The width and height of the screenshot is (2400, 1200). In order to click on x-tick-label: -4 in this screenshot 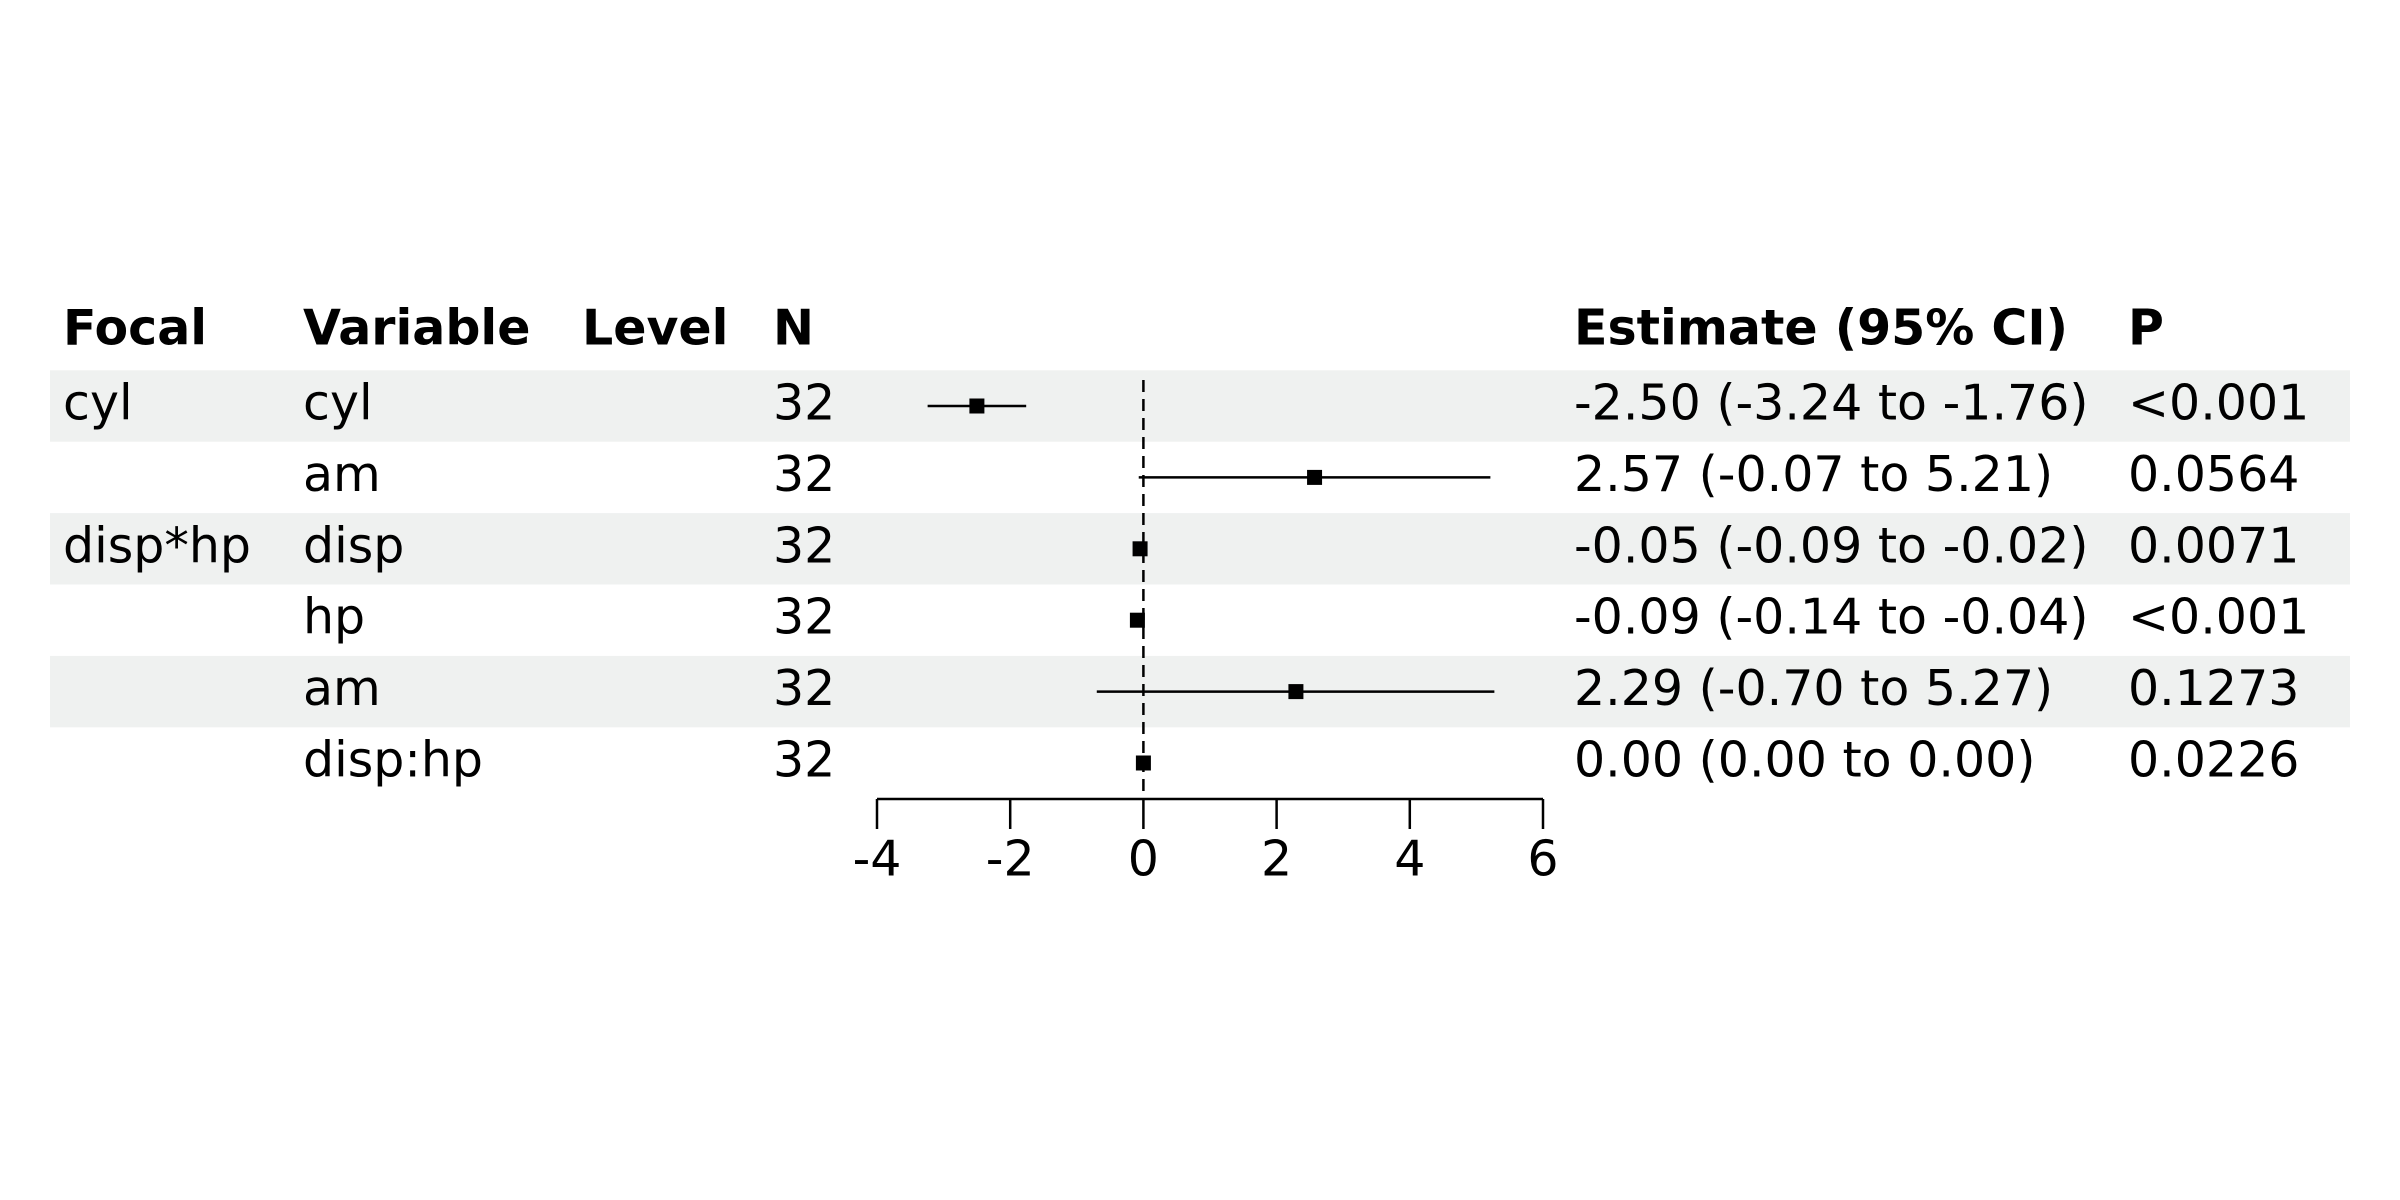, I will do `click(877, 859)`.